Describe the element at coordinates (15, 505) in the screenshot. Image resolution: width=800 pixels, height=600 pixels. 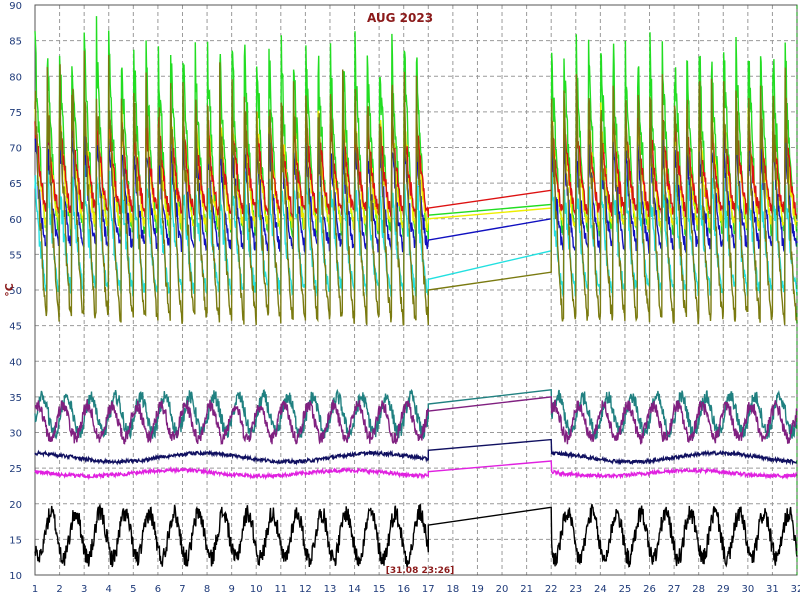
I see `y-tick-label: 20` at that location.